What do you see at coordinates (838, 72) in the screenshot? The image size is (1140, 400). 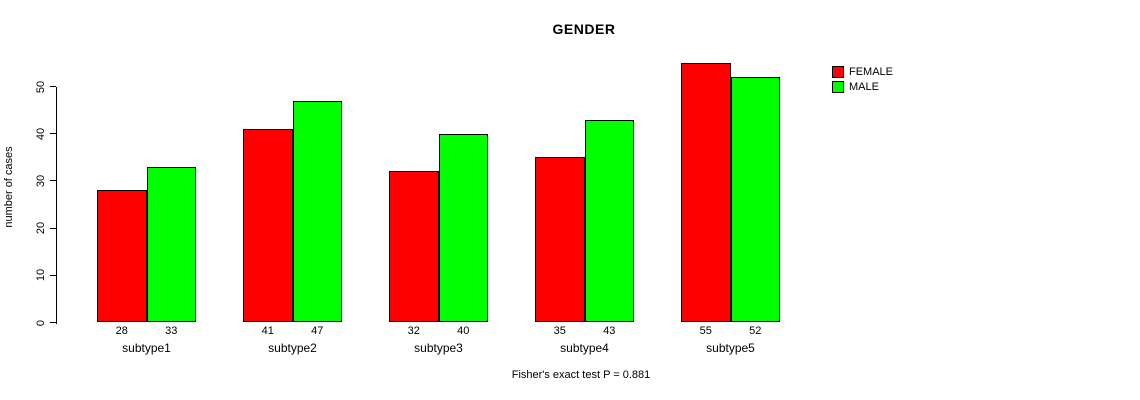 I see `legend-swatch-female` at bounding box center [838, 72].